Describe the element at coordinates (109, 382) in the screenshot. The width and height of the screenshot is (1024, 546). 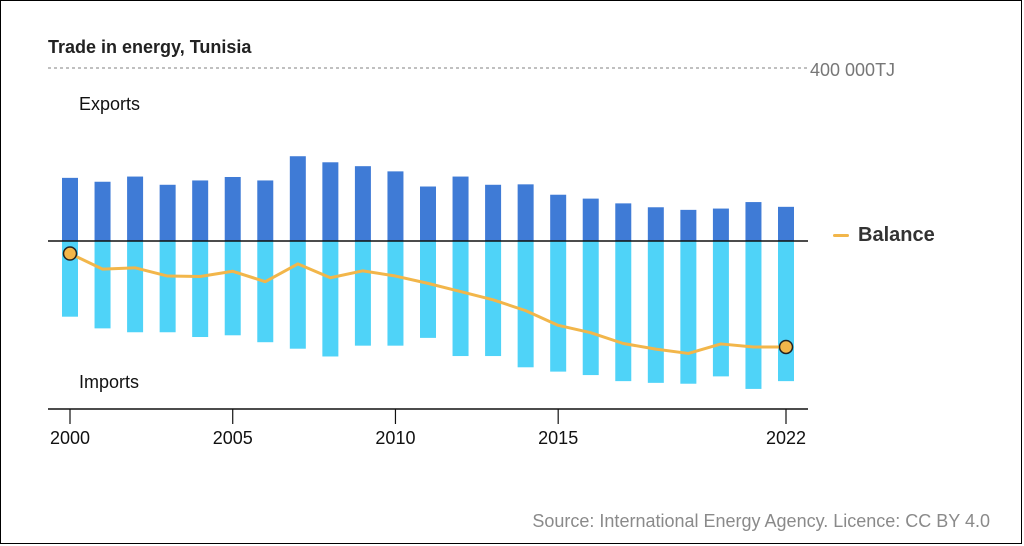
I see `imports-section-label: Imports` at that location.